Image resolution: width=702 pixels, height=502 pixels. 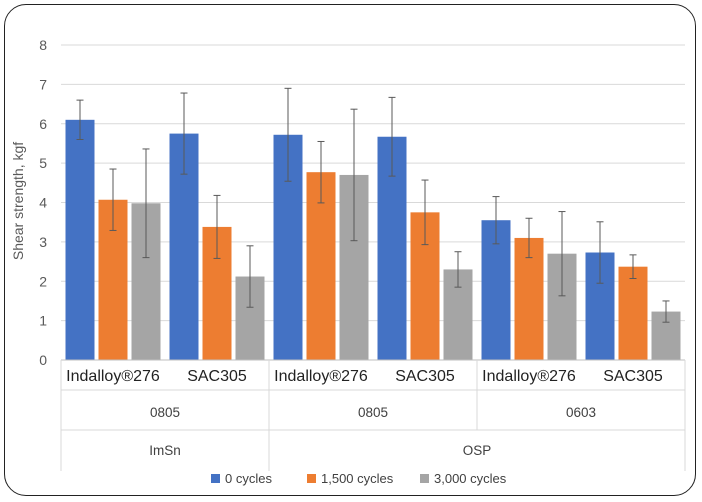 What do you see at coordinates (43, 163) in the screenshot?
I see `y-tick-label: 5` at bounding box center [43, 163].